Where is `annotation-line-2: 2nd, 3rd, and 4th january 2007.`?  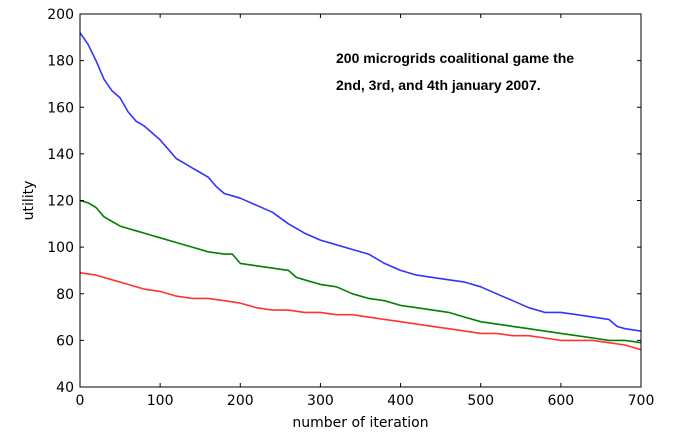 annotation-line-2: 2nd, 3rd, and 4th january 2007. is located at coordinates (438, 85).